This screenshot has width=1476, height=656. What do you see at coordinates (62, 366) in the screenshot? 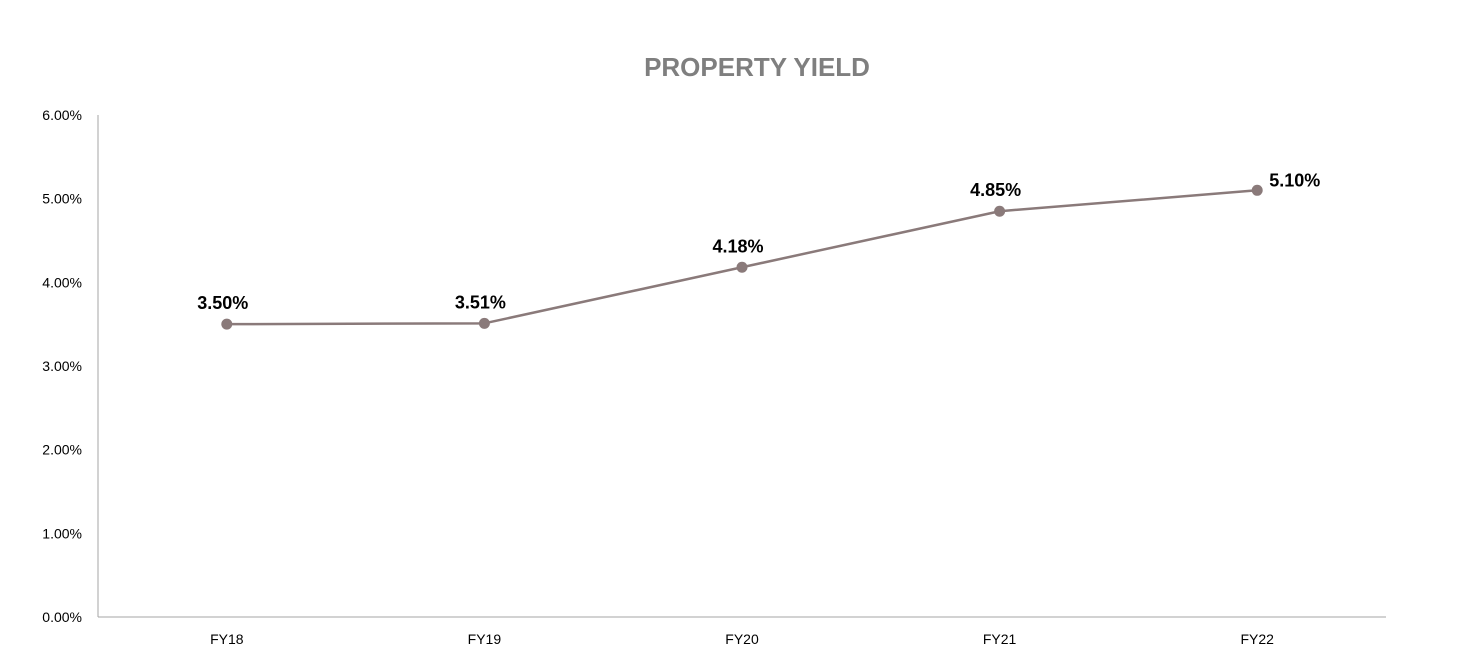
I see `y-tick-label: 3.00%` at bounding box center [62, 366].